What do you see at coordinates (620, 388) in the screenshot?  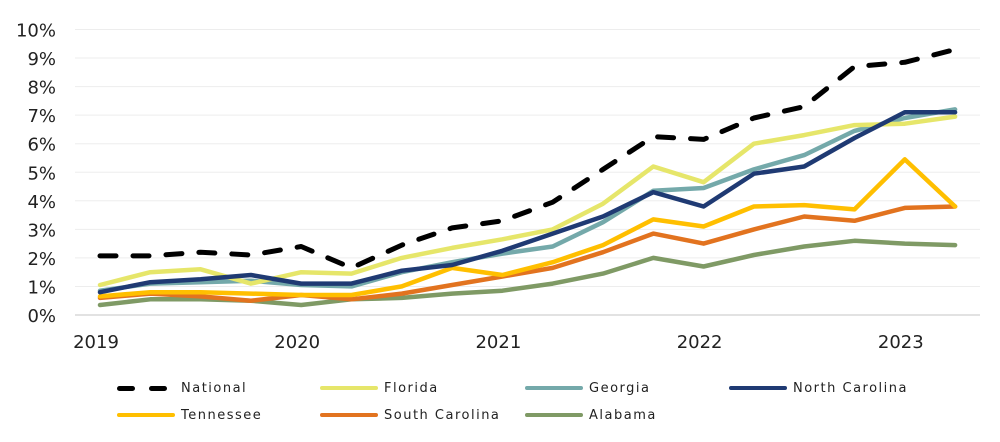 I see `legend-label: Georgia` at bounding box center [620, 388].